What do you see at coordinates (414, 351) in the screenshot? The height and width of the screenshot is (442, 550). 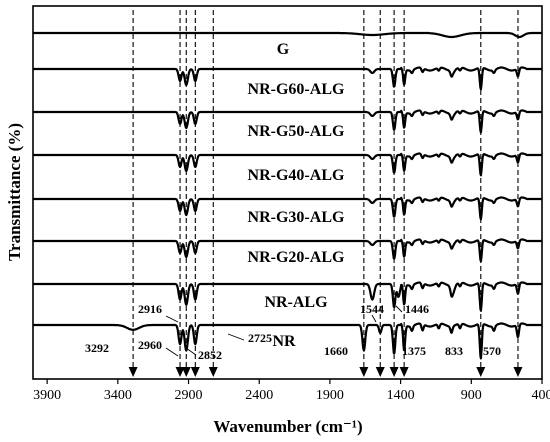 I see `peak-label: 1375` at bounding box center [414, 351].